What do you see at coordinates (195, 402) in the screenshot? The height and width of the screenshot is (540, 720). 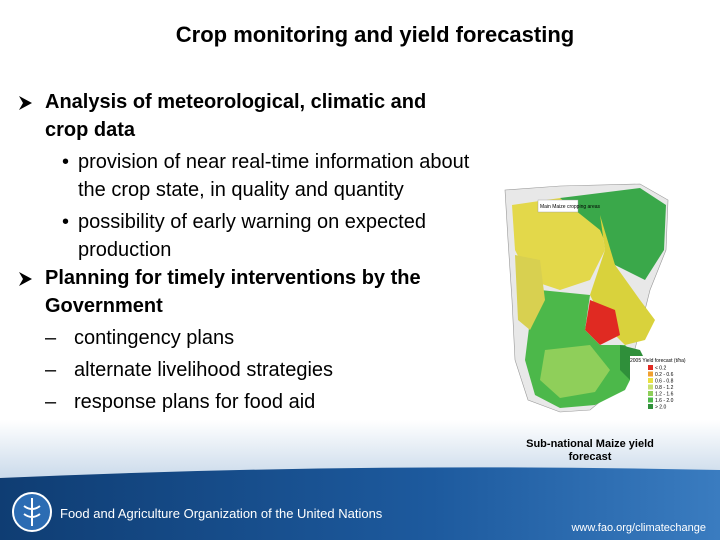 I see `sub-bullet-text: response plans for food aid` at bounding box center [195, 402].